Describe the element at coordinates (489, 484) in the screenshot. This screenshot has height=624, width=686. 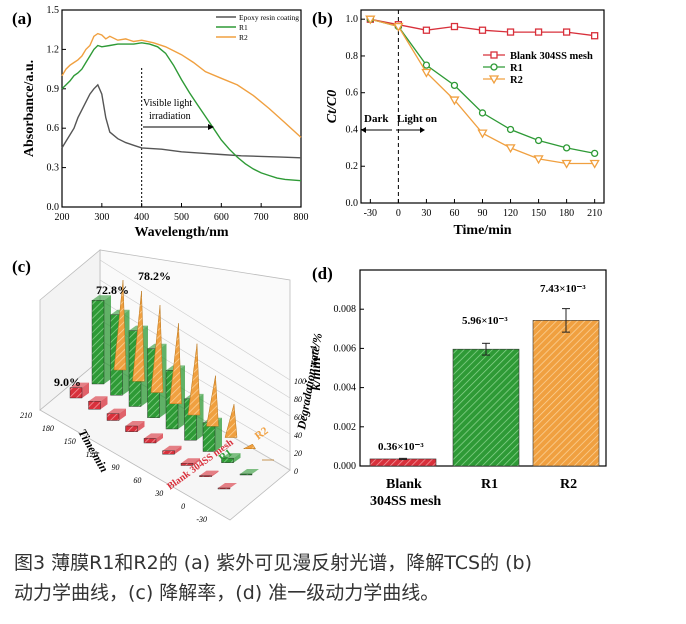
I see `panel-d-category-r1: R1` at that location.